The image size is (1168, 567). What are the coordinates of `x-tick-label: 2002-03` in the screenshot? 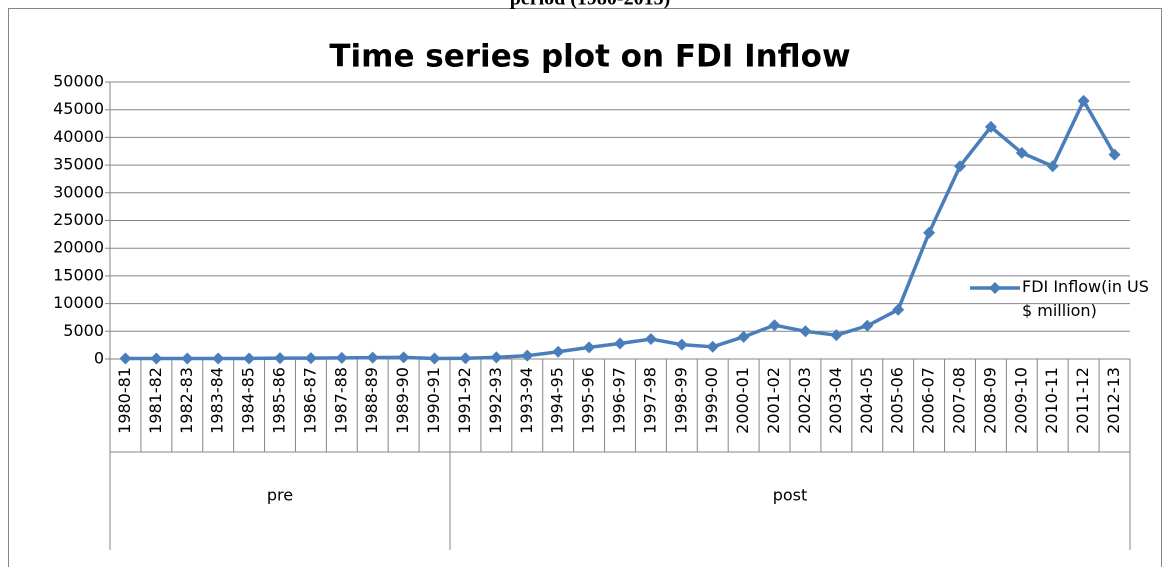 It's located at (804, 400).